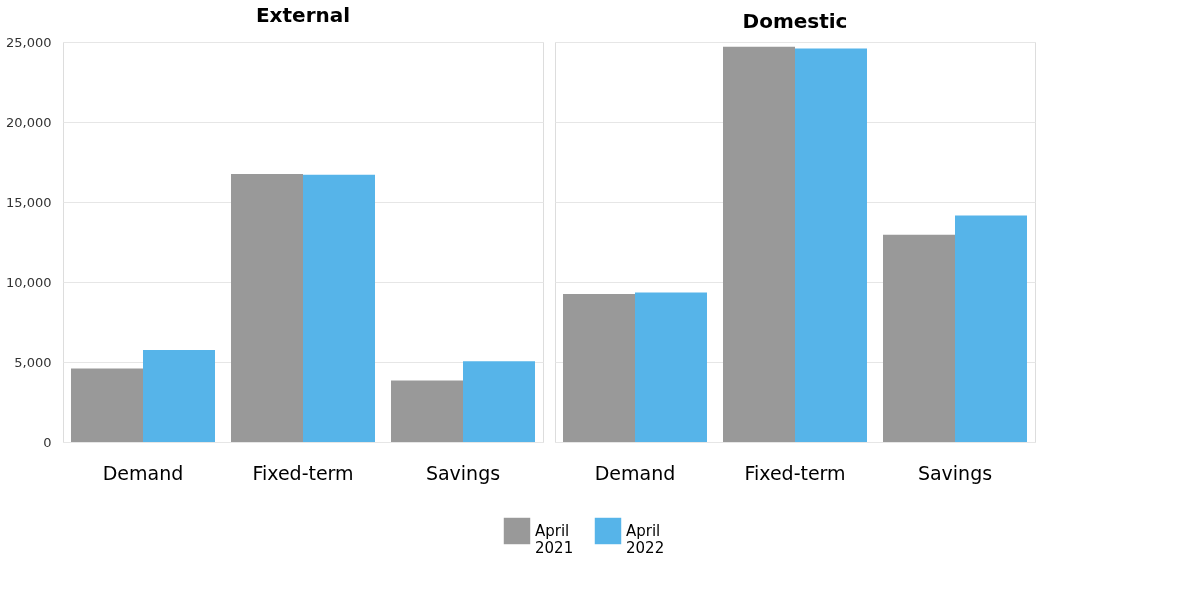  What do you see at coordinates (47, 442) in the screenshot?
I see `y-tick-label: 0` at bounding box center [47, 442].